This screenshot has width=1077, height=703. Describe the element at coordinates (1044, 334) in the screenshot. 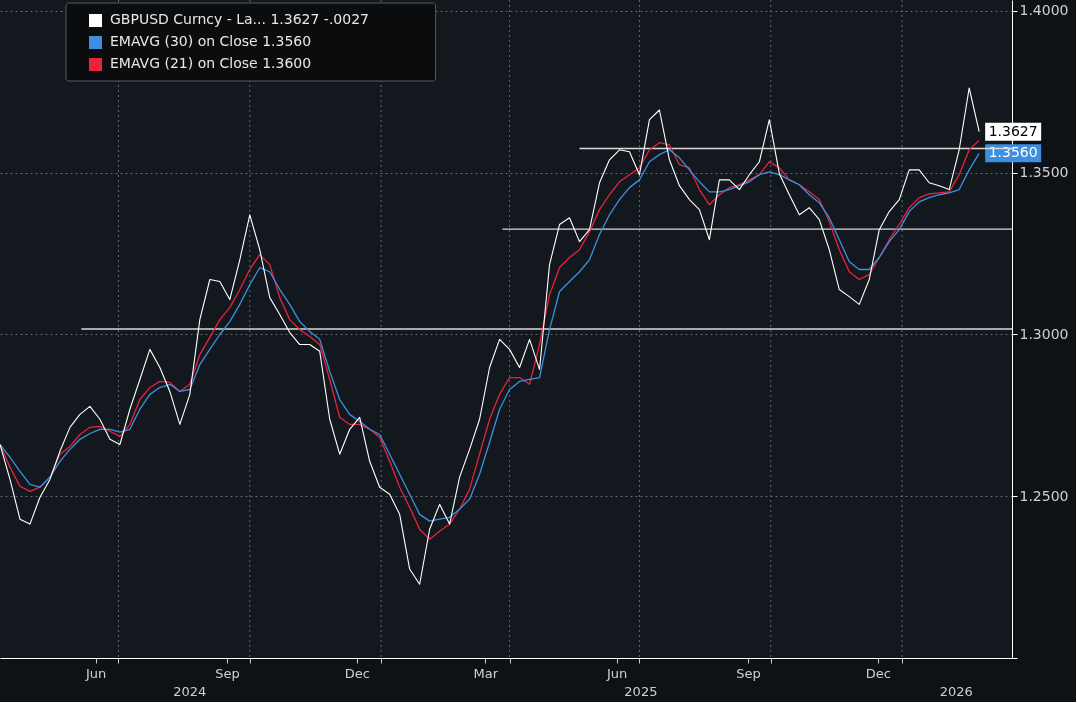

I see `y-tick-label: 1.3000` at that location.